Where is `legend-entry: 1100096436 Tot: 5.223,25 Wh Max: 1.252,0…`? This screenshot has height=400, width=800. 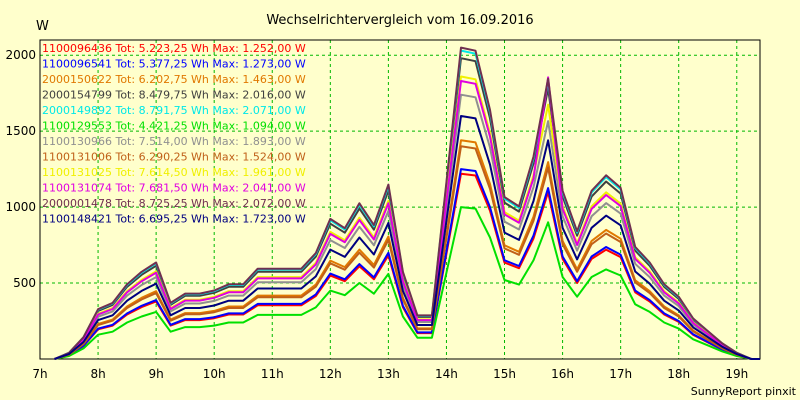 legend-entry: 1100096436 Tot: 5.223,25 Wh Max: 1.252,0… is located at coordinates (174, 48).